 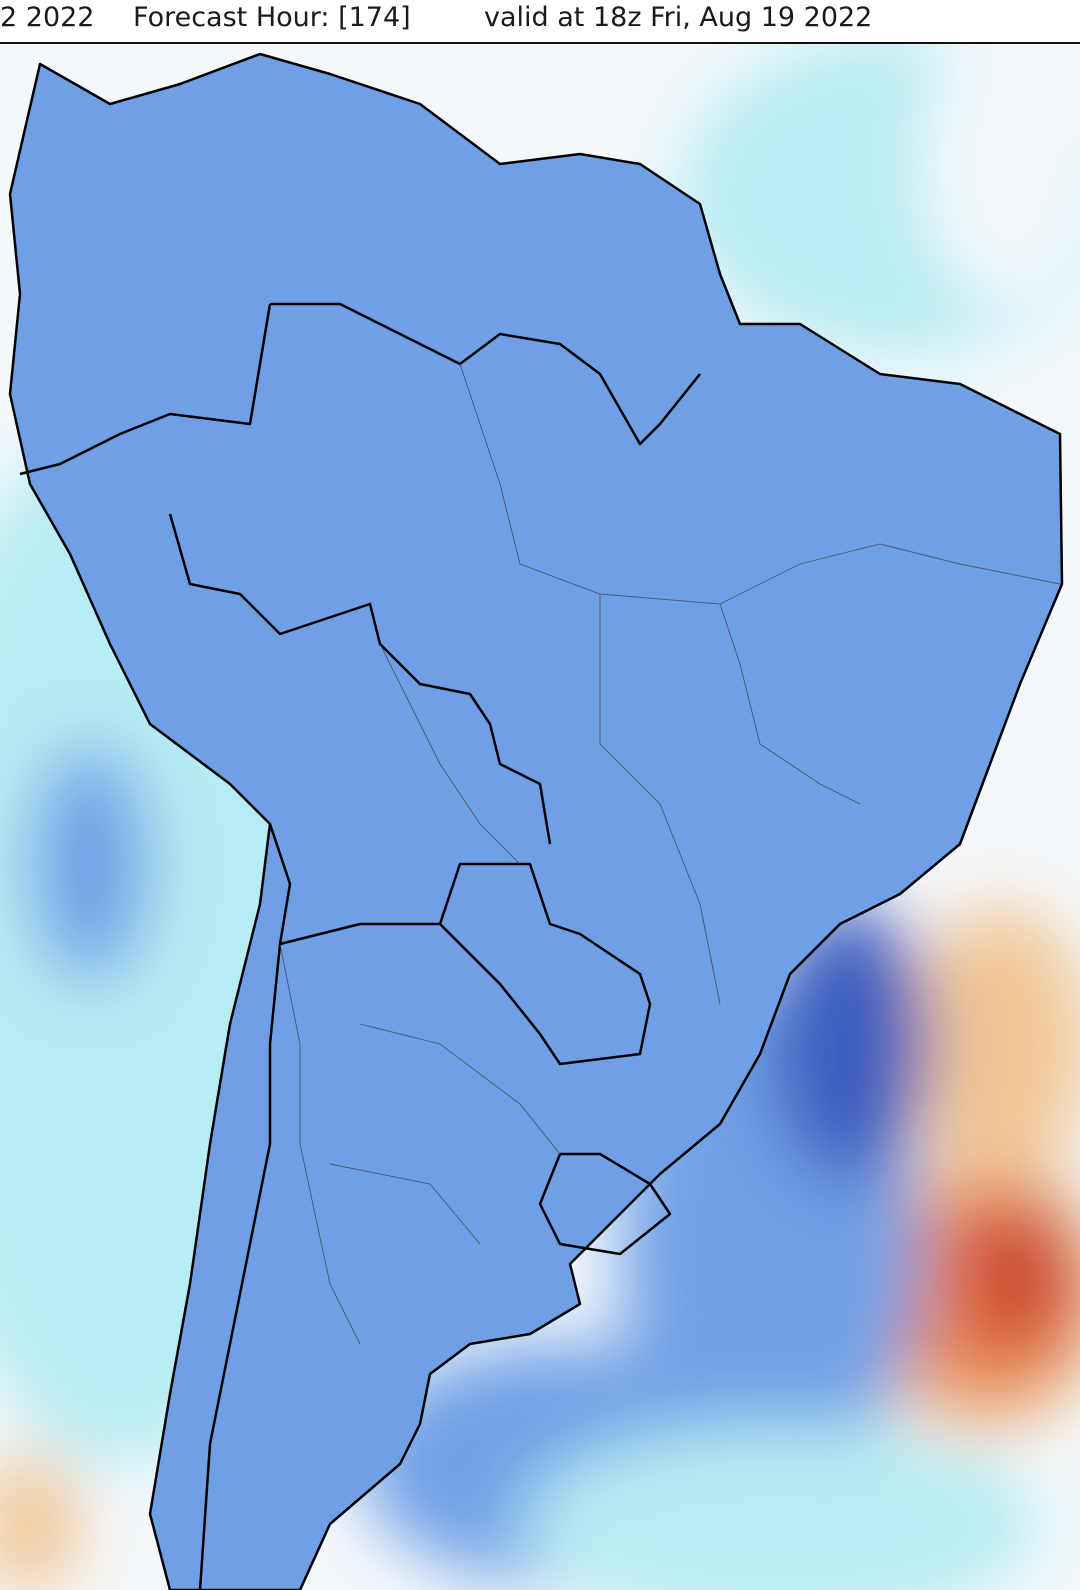 What do you see at coordinates (485, 374) in the screenshot?
I see `brazil-border` at bounding box center [485, 374].